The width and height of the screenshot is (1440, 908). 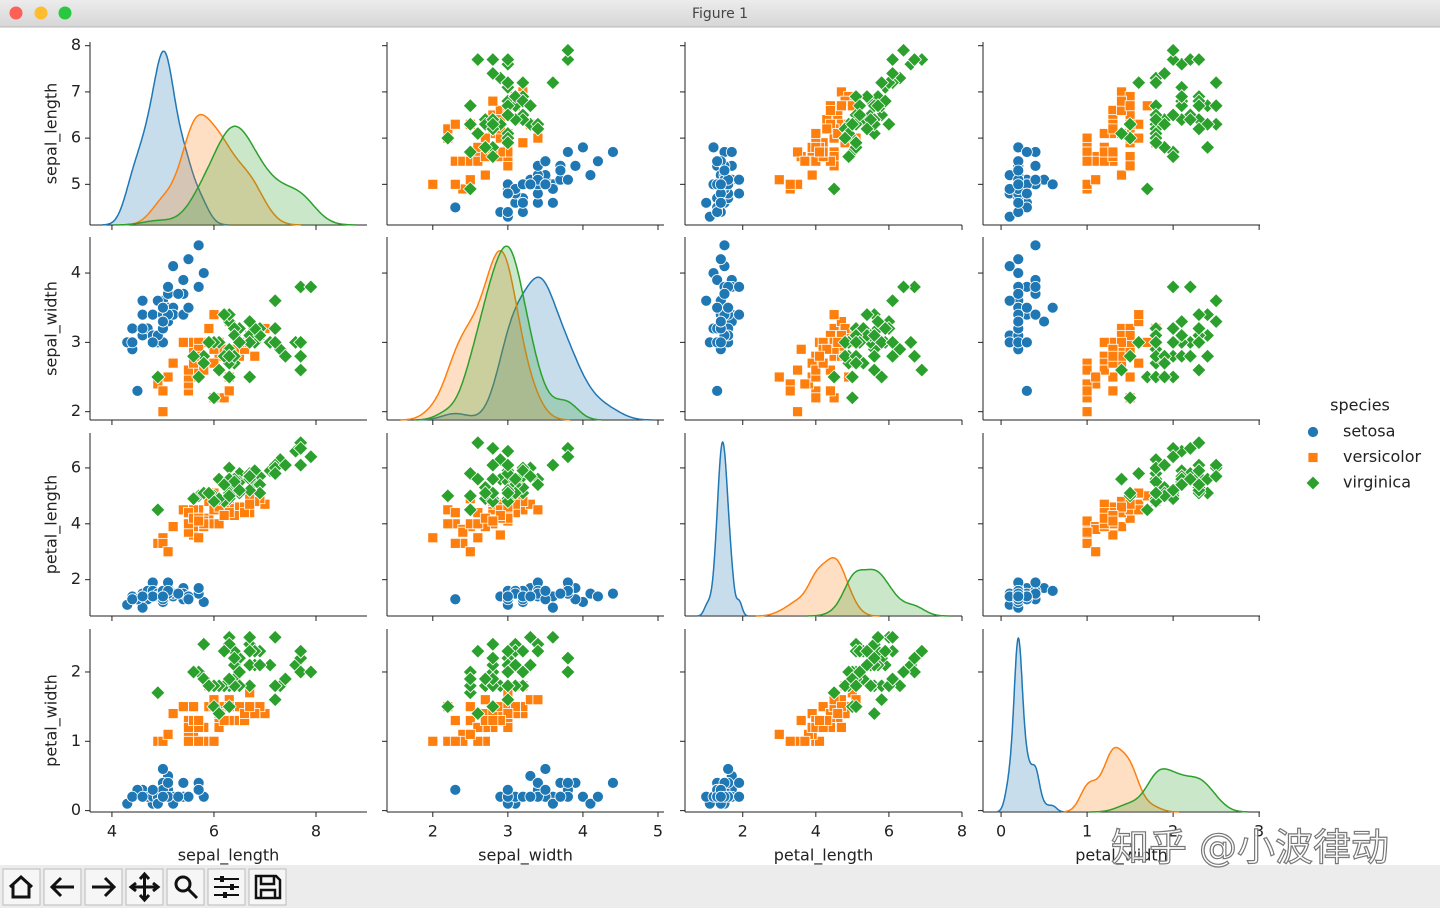 What do you see at coordinates (65, 13) in the screenshot?
I see `zoom-button` at bounding box center [65, 13].